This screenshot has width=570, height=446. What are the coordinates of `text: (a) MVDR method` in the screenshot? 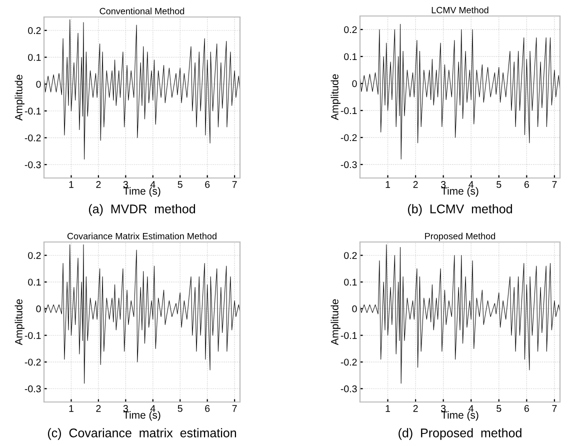 It's located at (142, 210).